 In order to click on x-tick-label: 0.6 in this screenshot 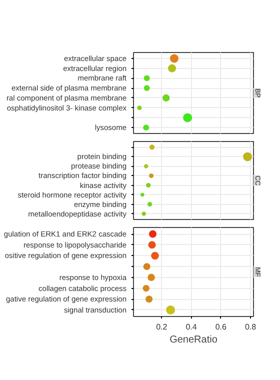, I will do `click(221, 327)`.